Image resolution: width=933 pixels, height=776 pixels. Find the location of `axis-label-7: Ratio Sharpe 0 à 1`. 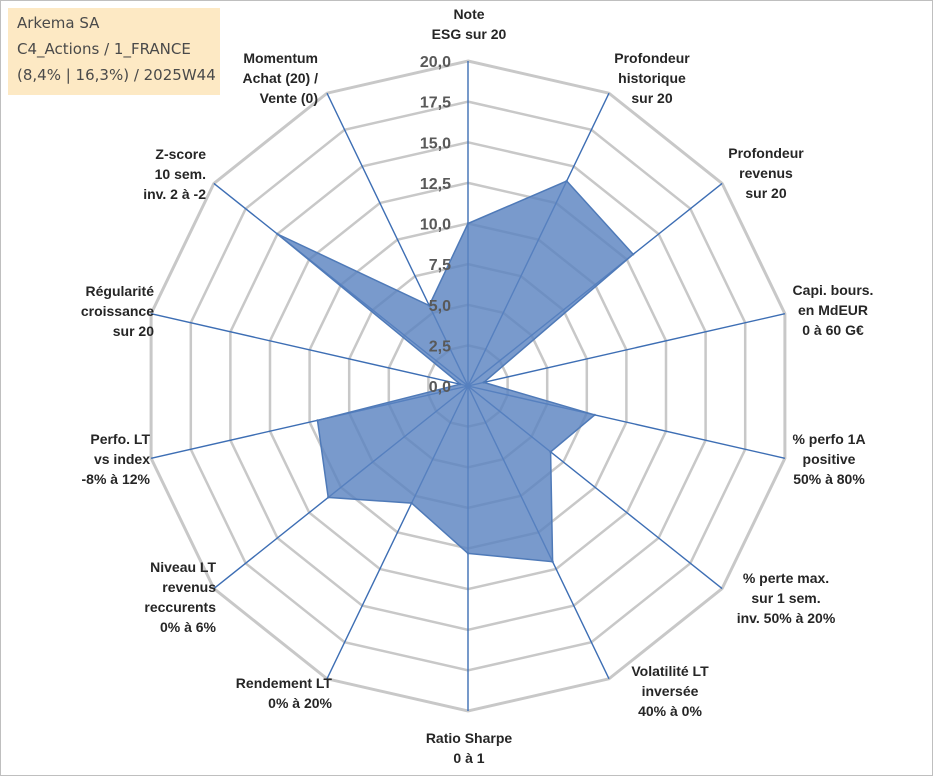

axis-label-7: Ratio Sharpe 0 à 1 is located at coordinates (469, 748).